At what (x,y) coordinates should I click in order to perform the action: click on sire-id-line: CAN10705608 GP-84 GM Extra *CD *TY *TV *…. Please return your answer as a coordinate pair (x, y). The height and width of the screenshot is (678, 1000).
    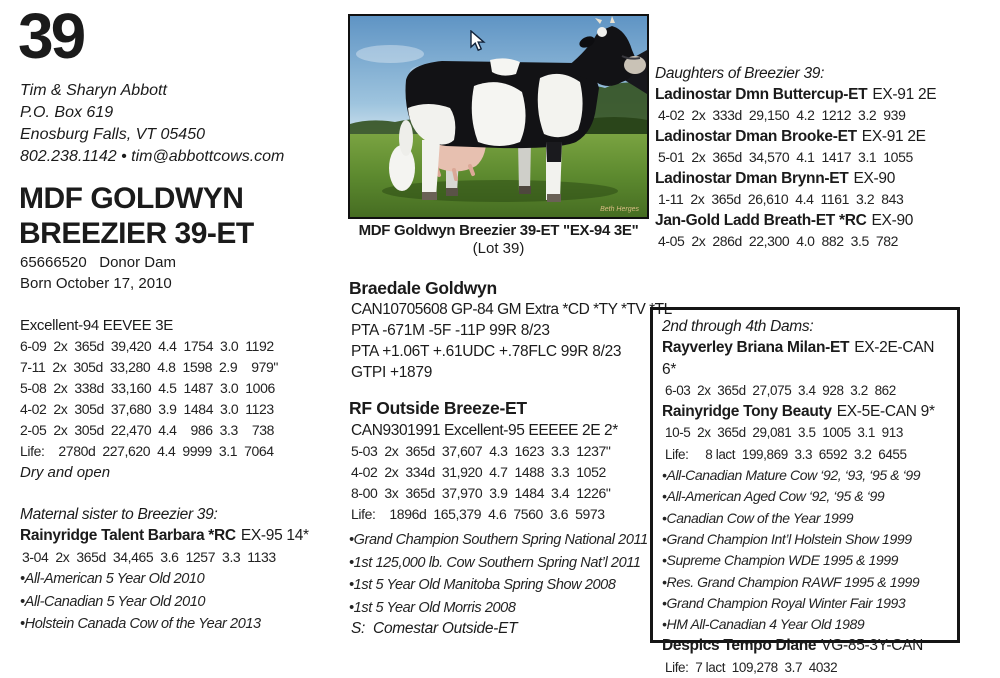
    Looking at the image, I should click on (511, 309).